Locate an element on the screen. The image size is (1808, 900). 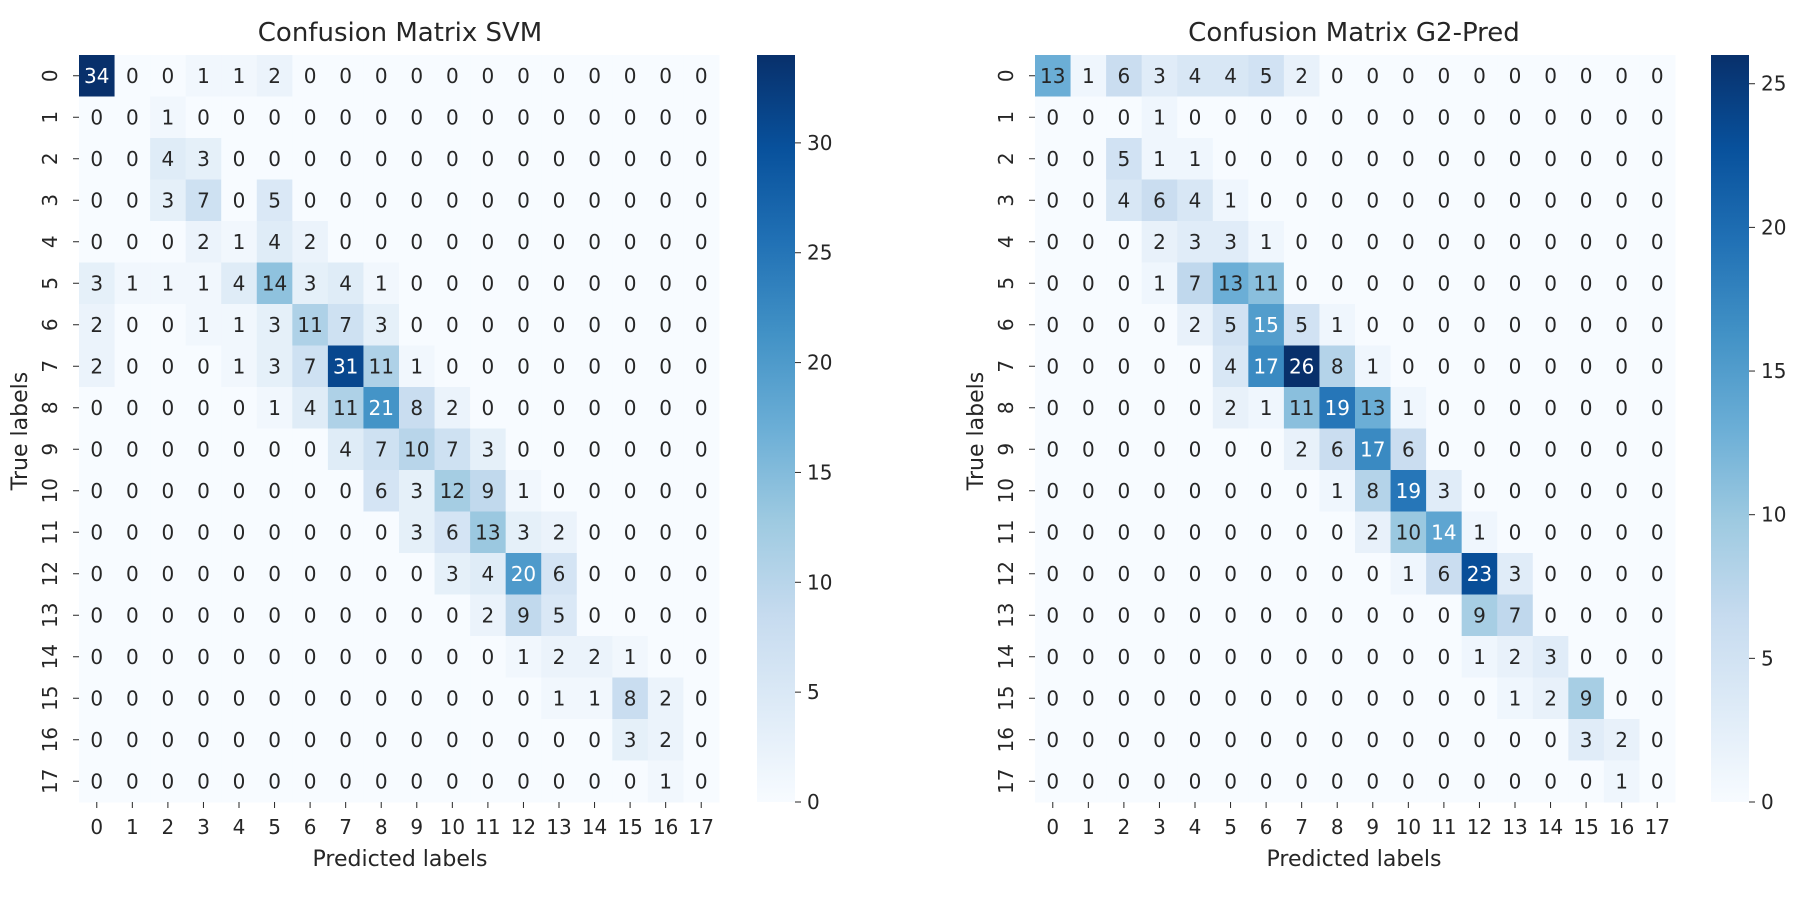
cell-value-label: 2 is located at coordinates (203, 242).